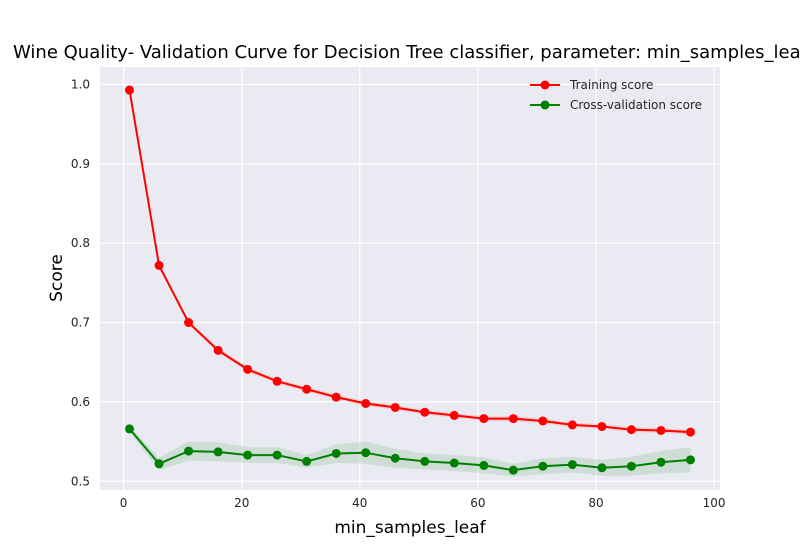 The image size is (800, 550). What do you see at coordinates (359, 503) in the screenshot?
I see `x-tick-label: 40` at bounding box center [359, 503].